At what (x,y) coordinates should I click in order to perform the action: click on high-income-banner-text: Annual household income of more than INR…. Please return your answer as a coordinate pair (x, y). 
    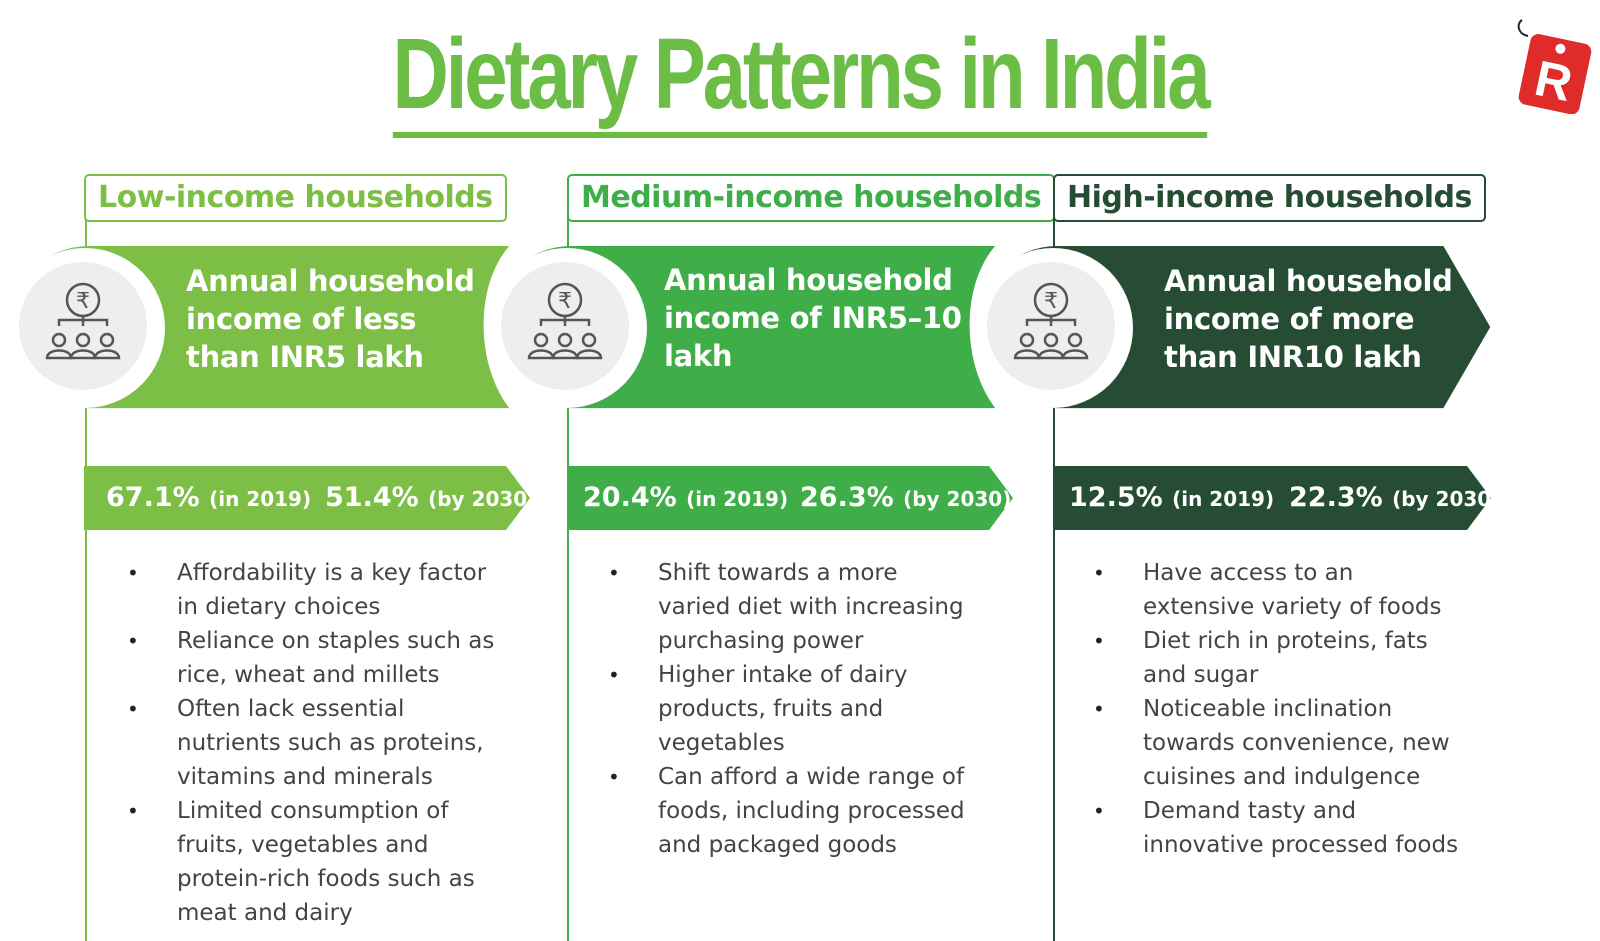
    Looking at the image, I should click on (1308, 319).